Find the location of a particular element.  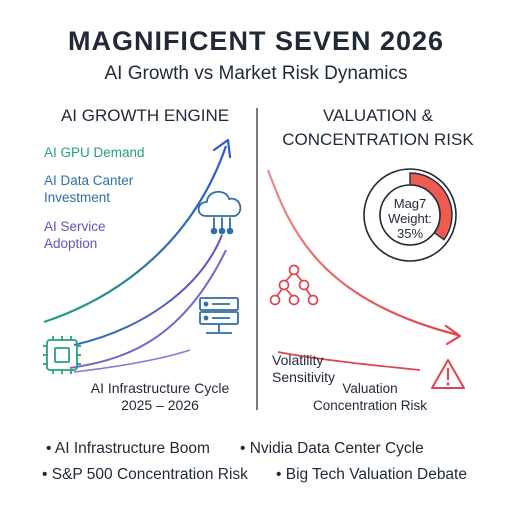

mag7-weight-donut is located at coordinates (410, 215).